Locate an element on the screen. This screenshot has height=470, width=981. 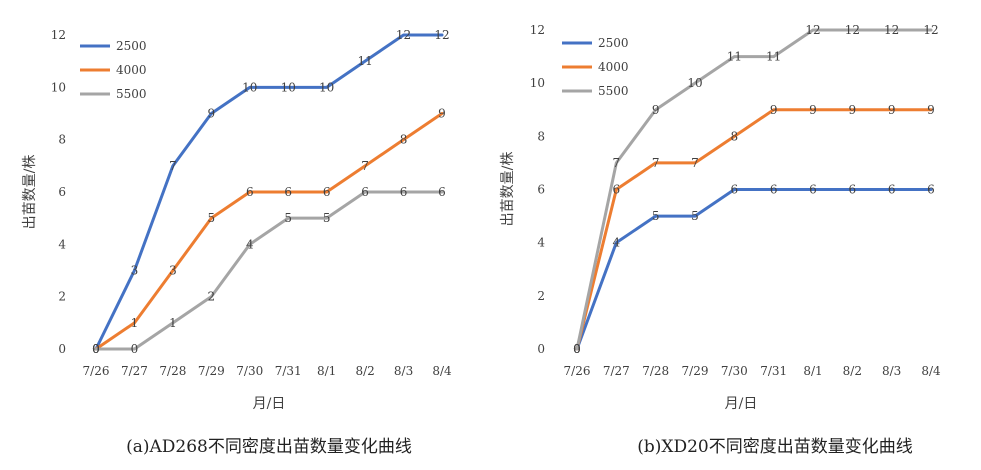
figure-caption: (b)XD20不同密度出苗数量变化曲线 is located at coordinates (775, 447).